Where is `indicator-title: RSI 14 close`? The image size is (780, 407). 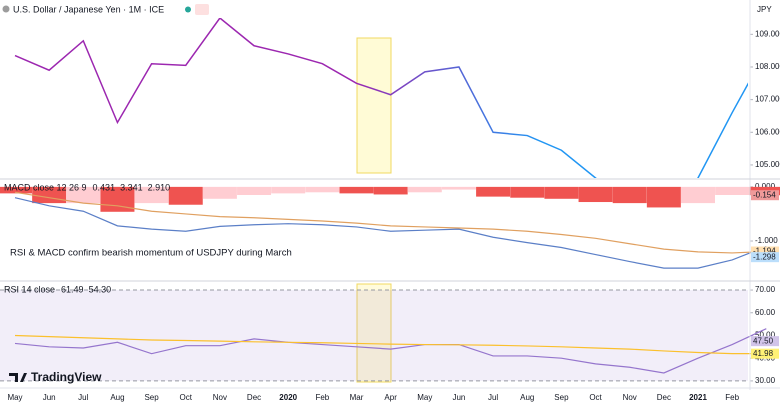 indicator-title: RSI 14 close is located at coordinates (29, 289).